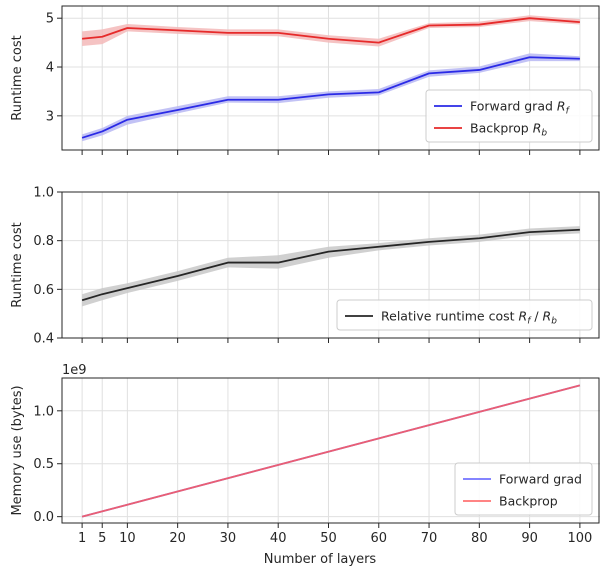 This screenshot has width=600, height=567. What do you see at coordinates (43, 290) in the screenshot?
I see `y-tick-label: 0.6` at bounding box center [43, 290].